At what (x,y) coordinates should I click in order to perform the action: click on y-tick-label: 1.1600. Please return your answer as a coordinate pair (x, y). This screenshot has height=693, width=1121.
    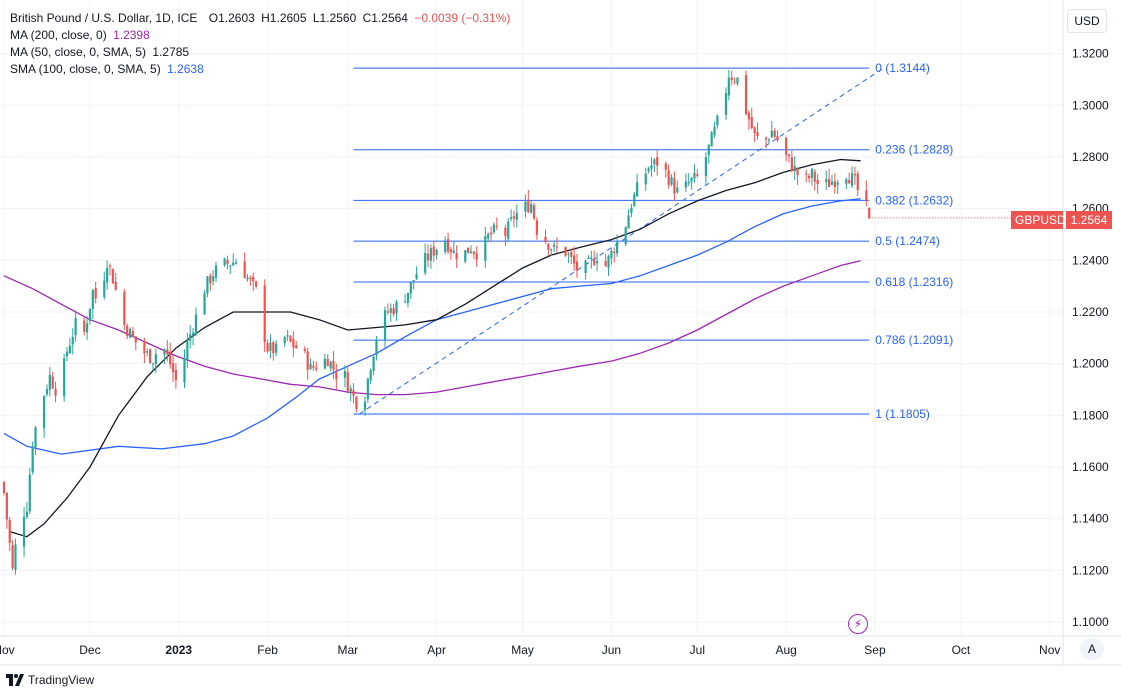
    Looking at the image, I should click on (1090, 467).